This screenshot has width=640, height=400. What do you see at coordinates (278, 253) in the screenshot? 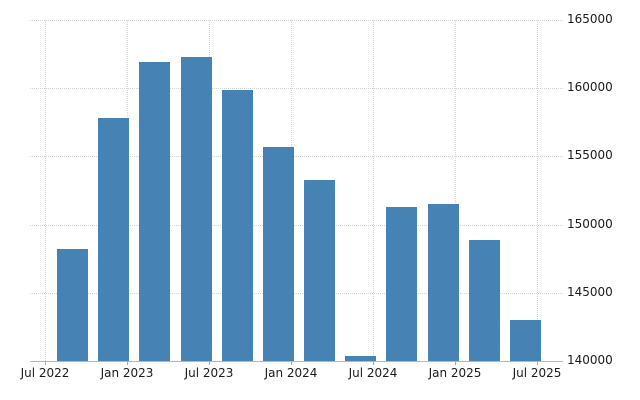
I see `bar-q4-2023` at bounding box center [278, 253].